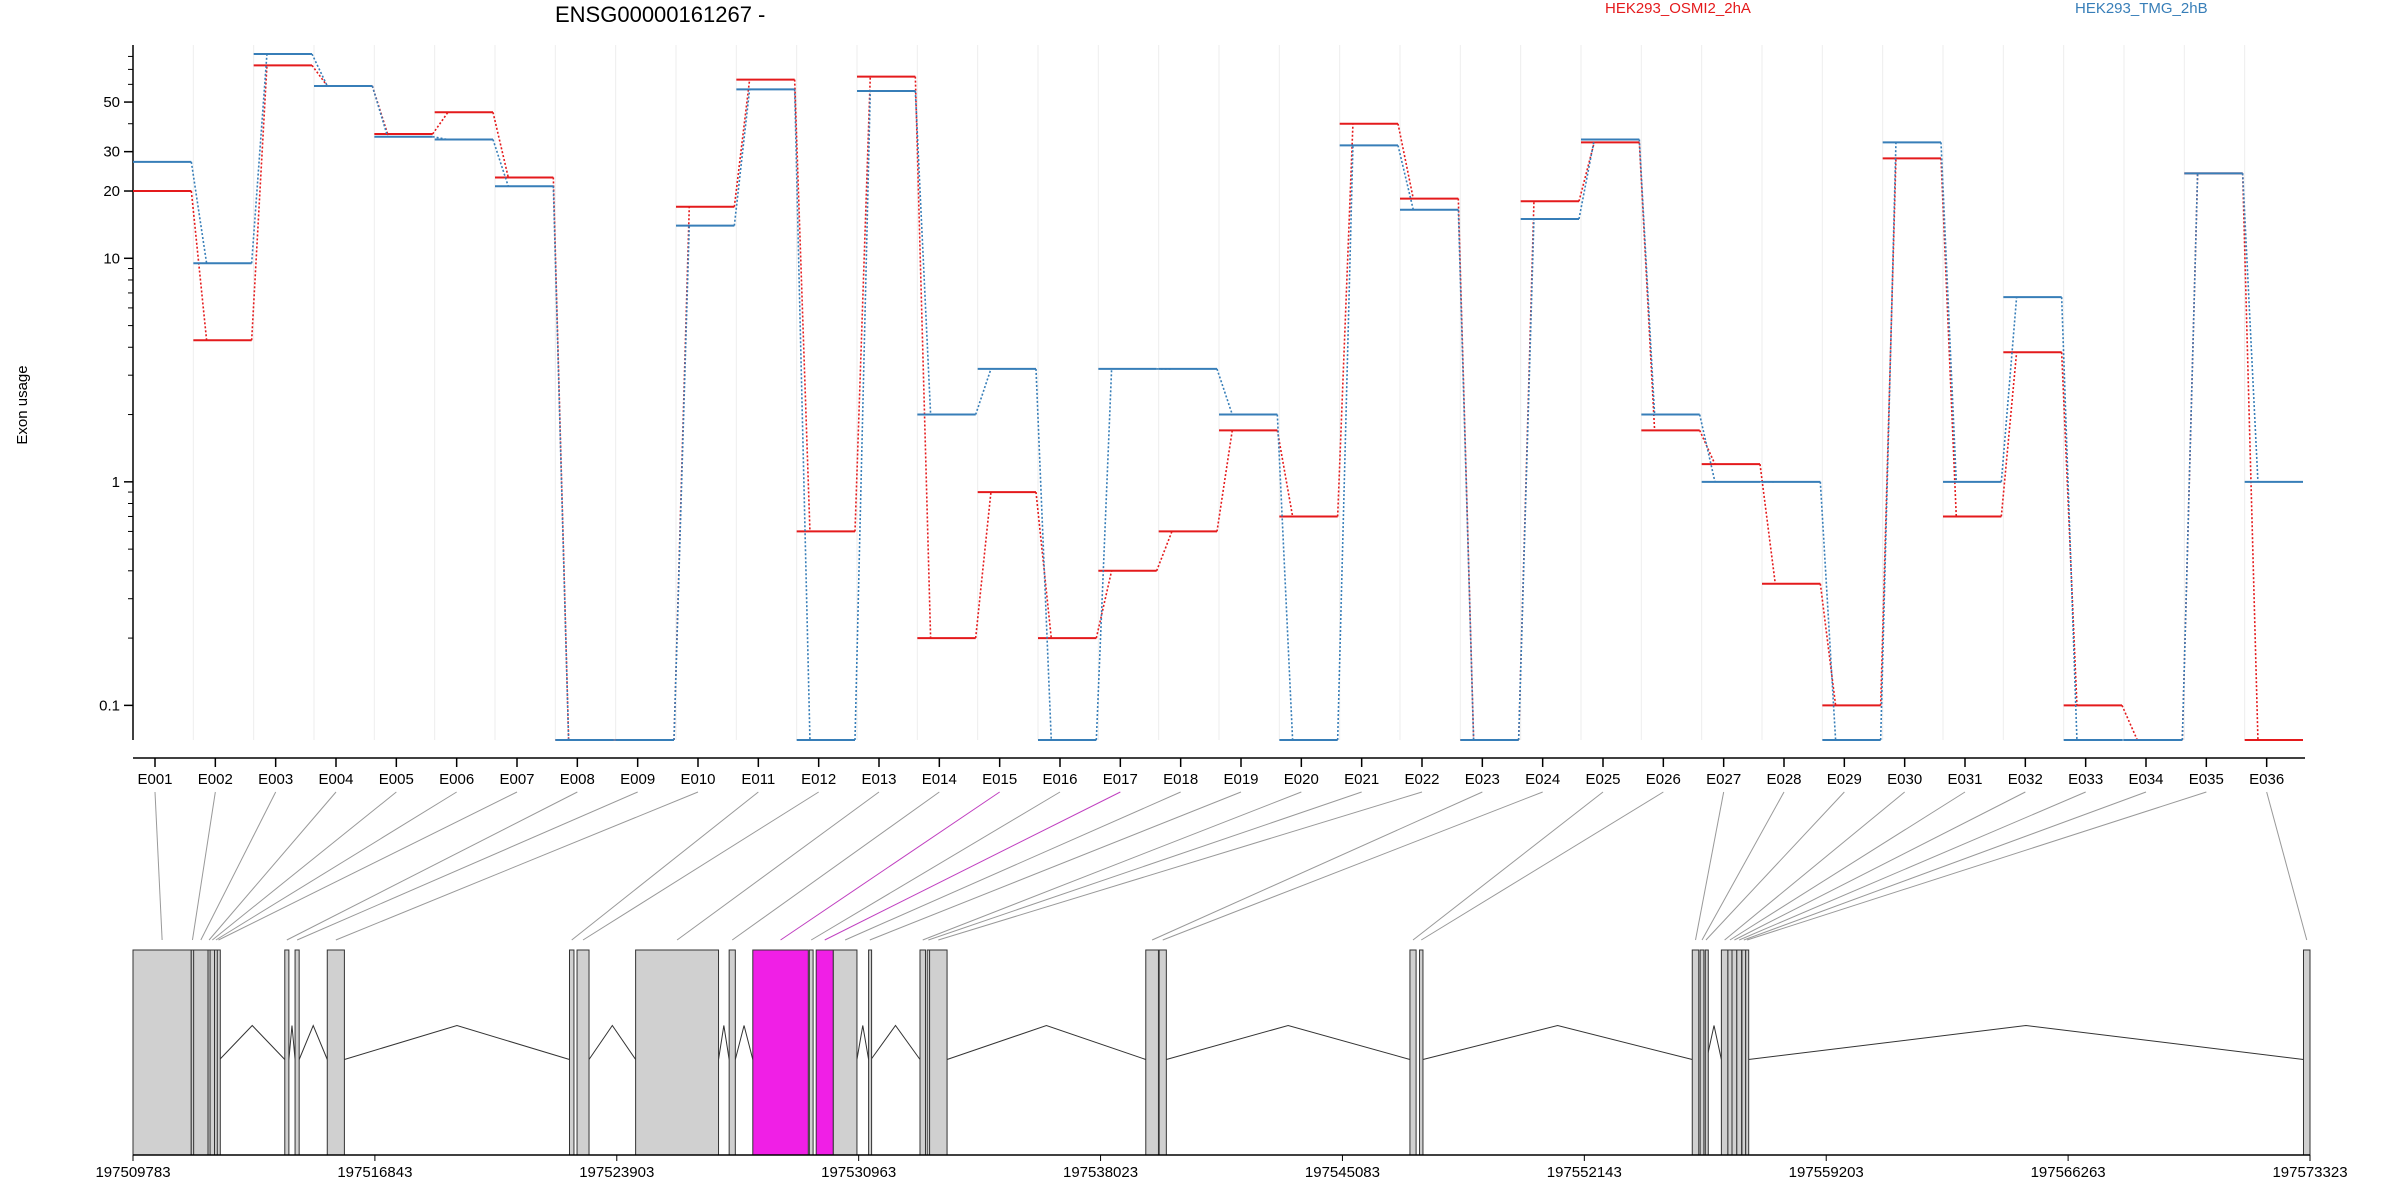 Image resolution: width=2400 pixels, height=1200 pixels. Describe the element at coordinates (870, 1052) in the screenshot. I see `exon-box-e019` at that location.